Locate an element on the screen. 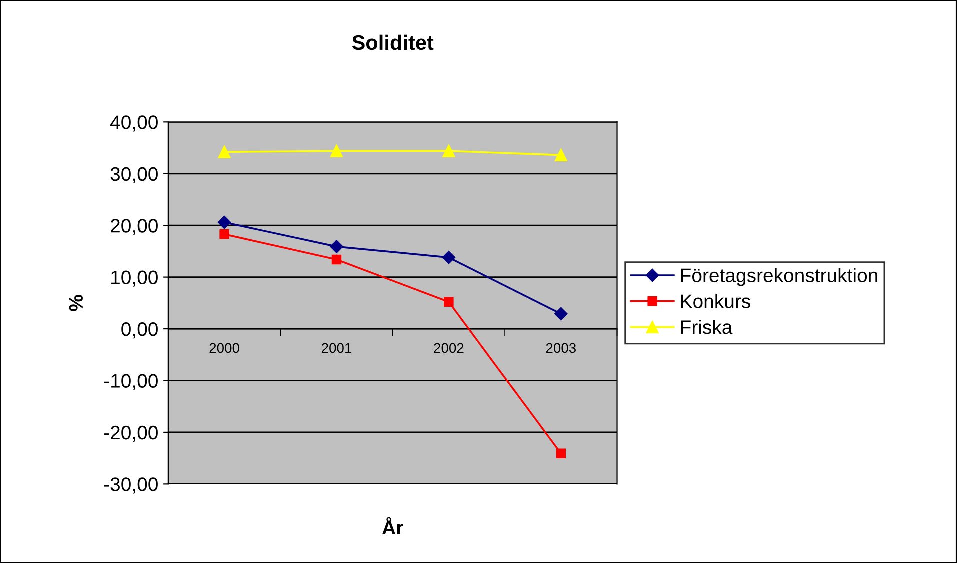 The width and height of the screenshot is (957, 563). legend-label: Konkurs is located at coordinates (715, 301).